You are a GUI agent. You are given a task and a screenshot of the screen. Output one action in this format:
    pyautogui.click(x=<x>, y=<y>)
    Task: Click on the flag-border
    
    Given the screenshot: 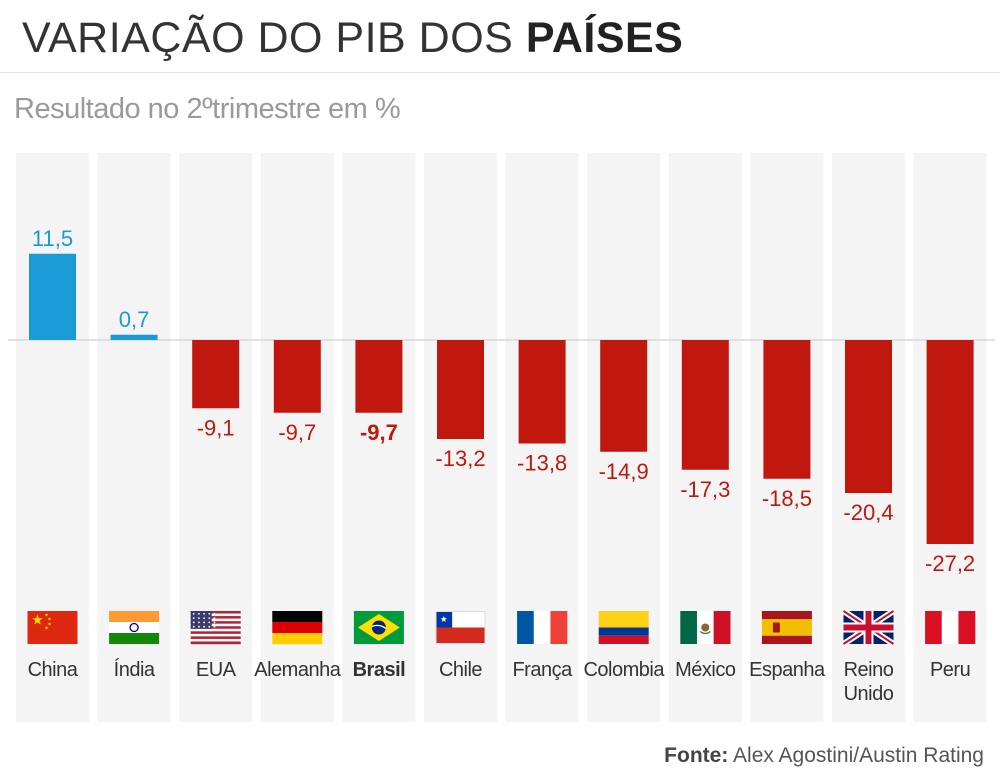 What is the action you would take?
    pyautogui.click(x=460, y=627)
    